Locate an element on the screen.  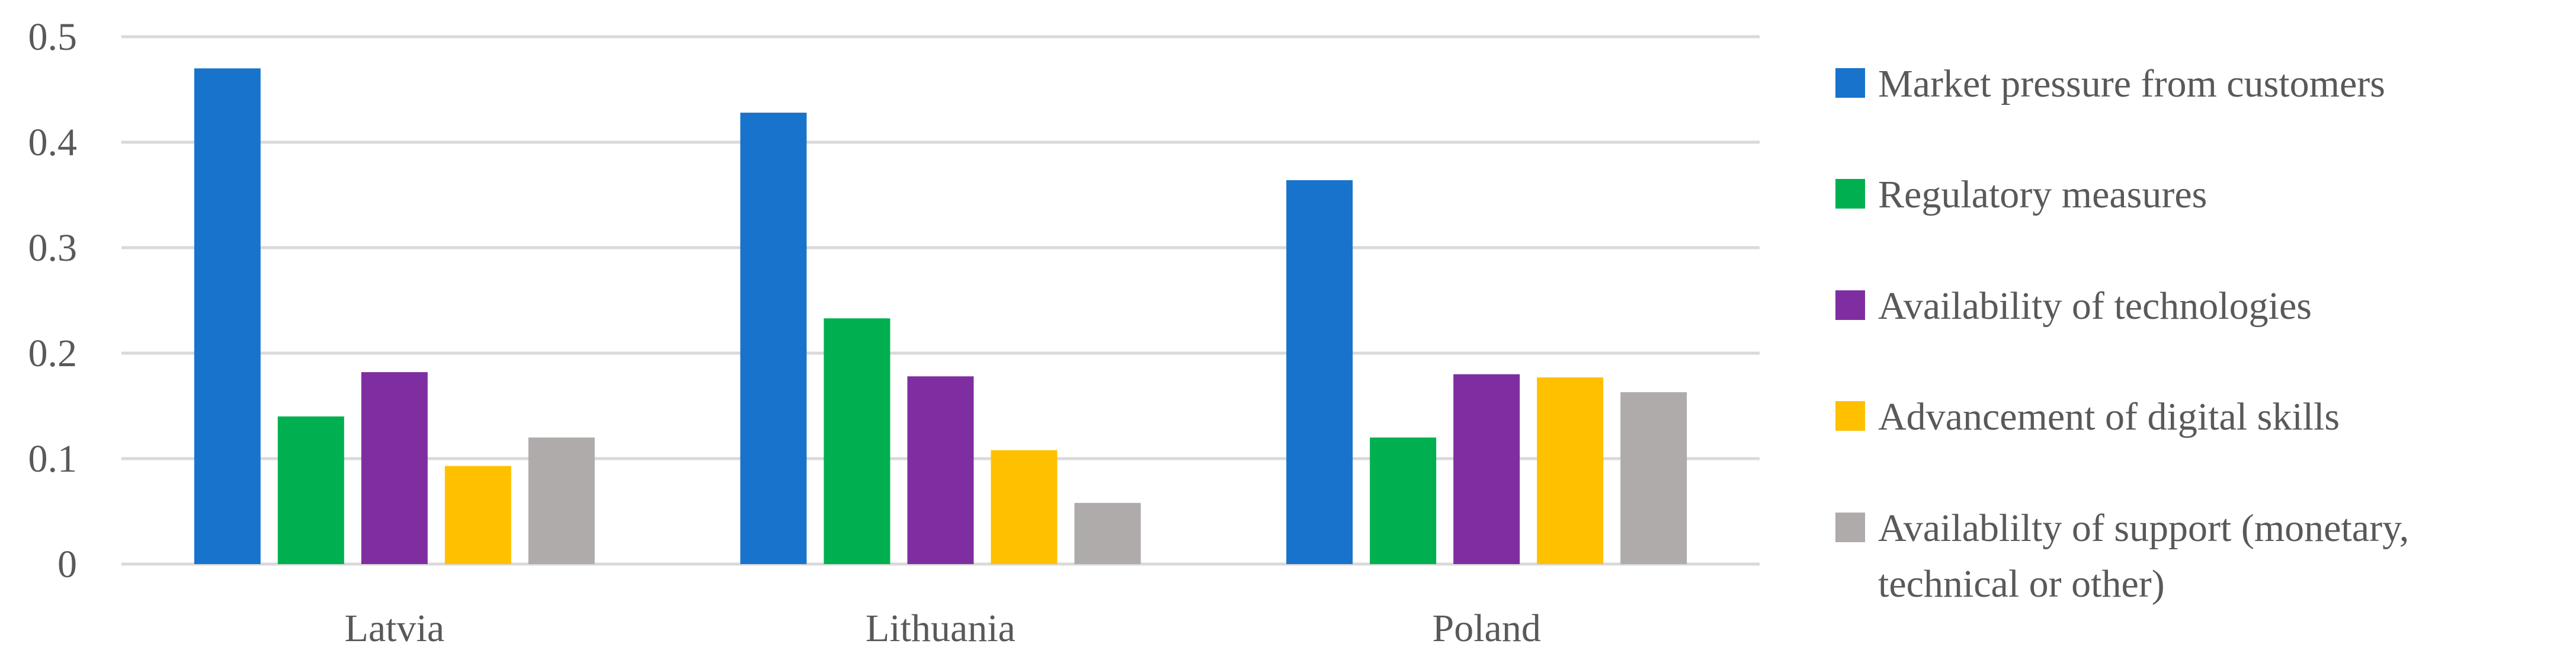
legend-label: Availability of technologies is located at coordinates (2095, 306).